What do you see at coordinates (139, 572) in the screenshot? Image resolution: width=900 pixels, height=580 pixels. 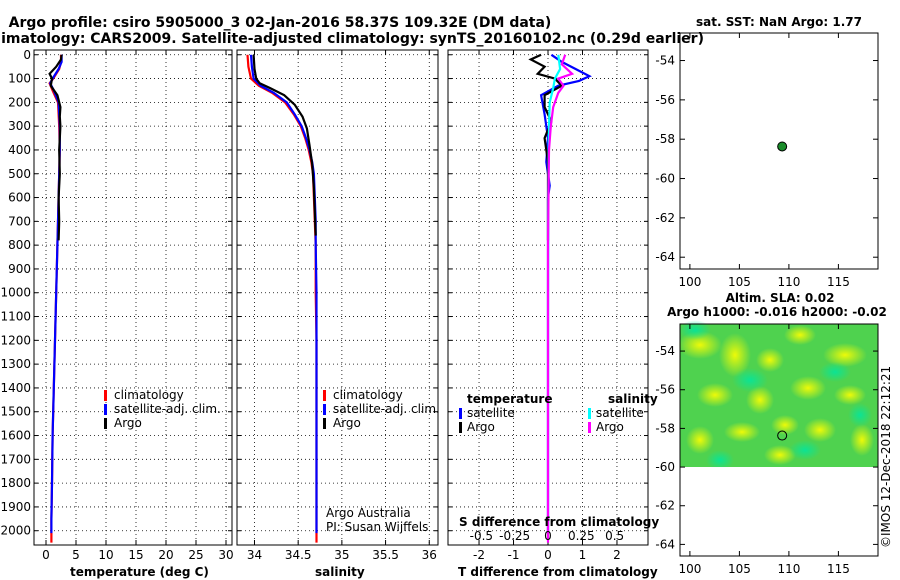 I see `x-axis-label: temperature (deg C)` at bounding box center [139, 572].